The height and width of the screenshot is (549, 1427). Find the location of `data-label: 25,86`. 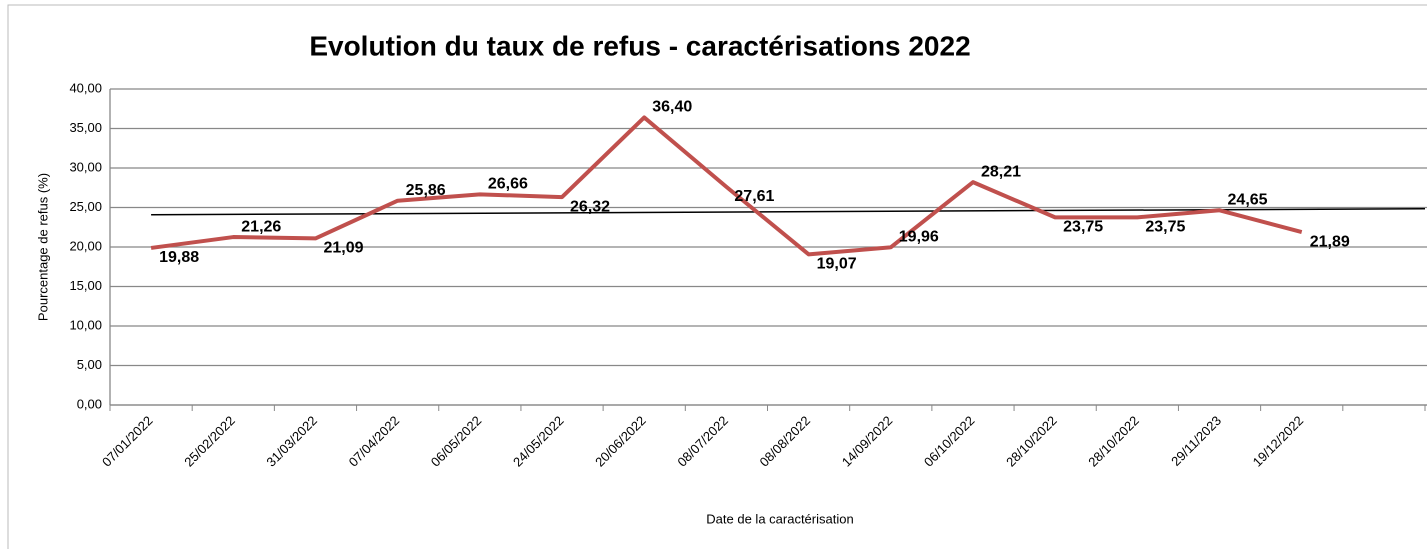

data-label: 25,86 is located at coordinates (426, 190).